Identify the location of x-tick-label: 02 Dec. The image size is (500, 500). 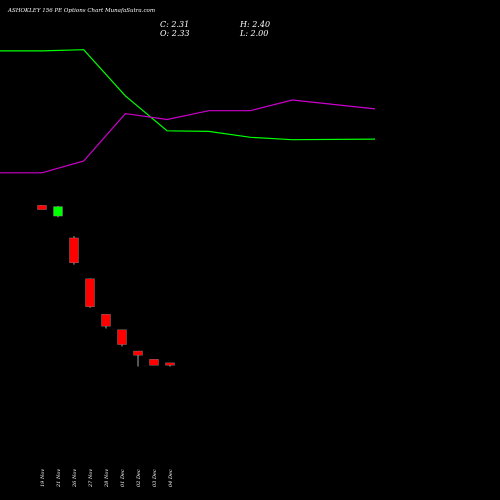
(139, 478).